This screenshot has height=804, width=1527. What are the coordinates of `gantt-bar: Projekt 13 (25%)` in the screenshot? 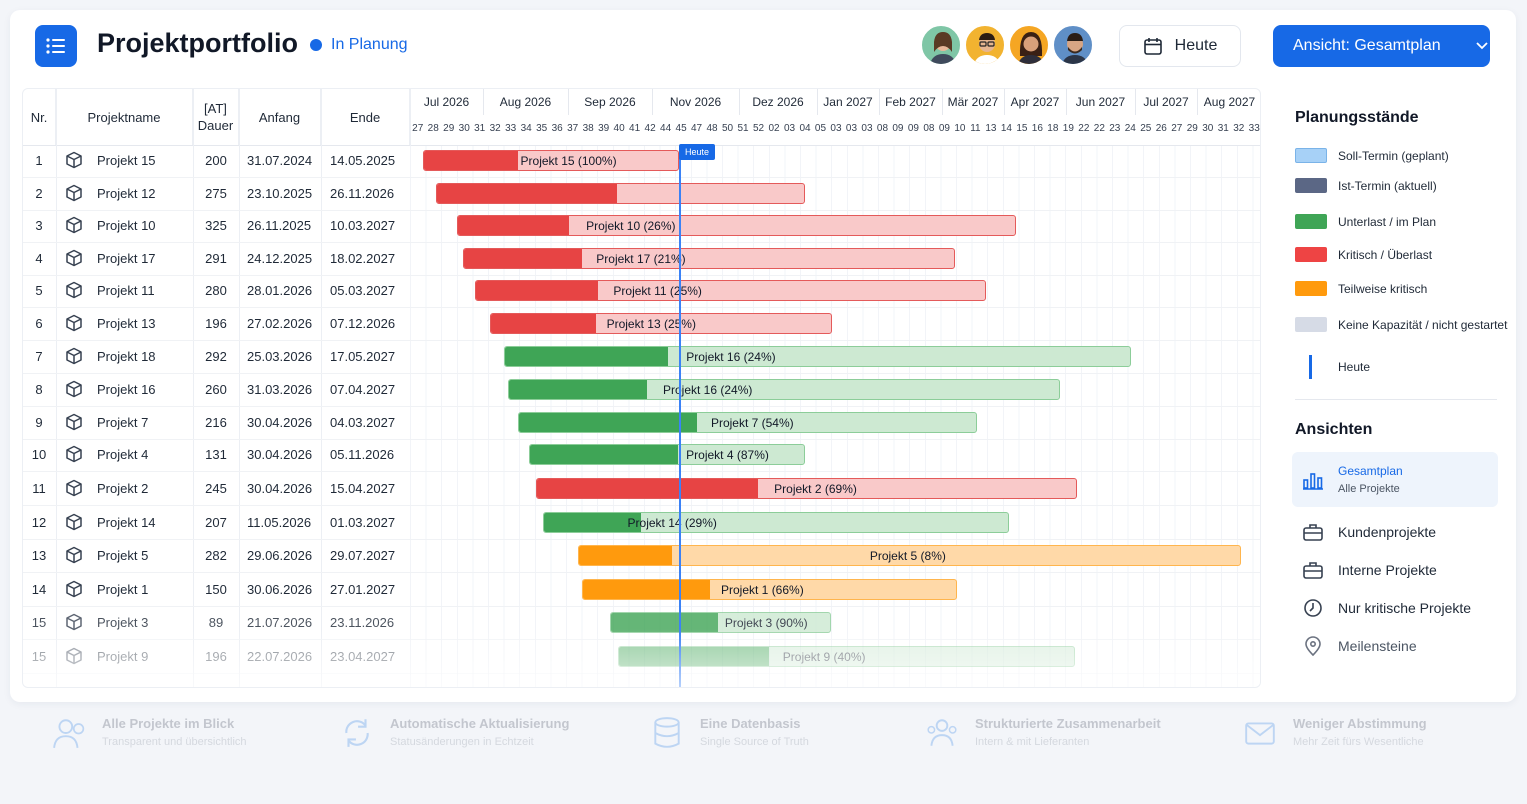 It's located at (661, 323).